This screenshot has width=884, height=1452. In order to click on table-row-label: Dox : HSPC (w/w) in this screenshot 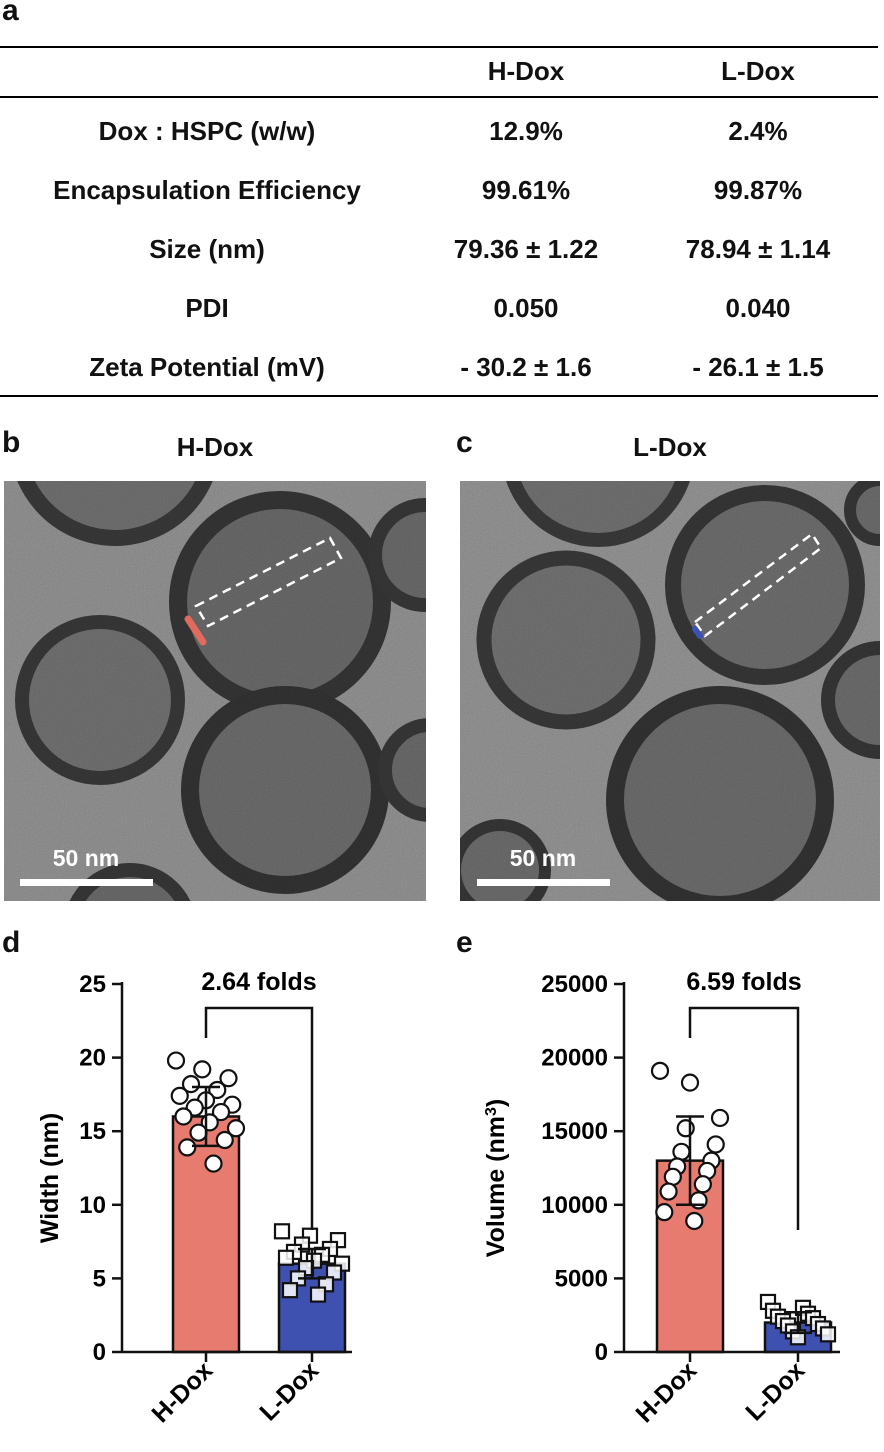, I will do `click(207, 131)`.